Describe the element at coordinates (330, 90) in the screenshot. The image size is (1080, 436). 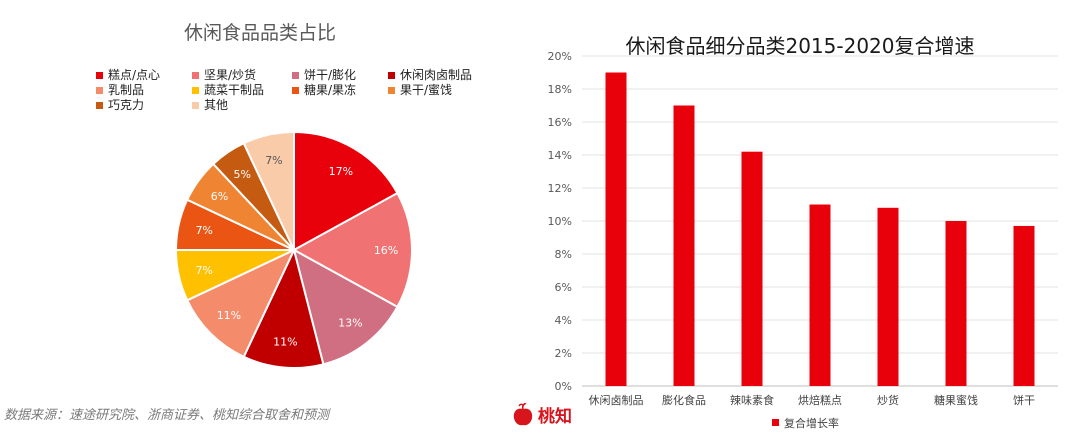
I see `legend-label: 糖果/果冻` at that location.